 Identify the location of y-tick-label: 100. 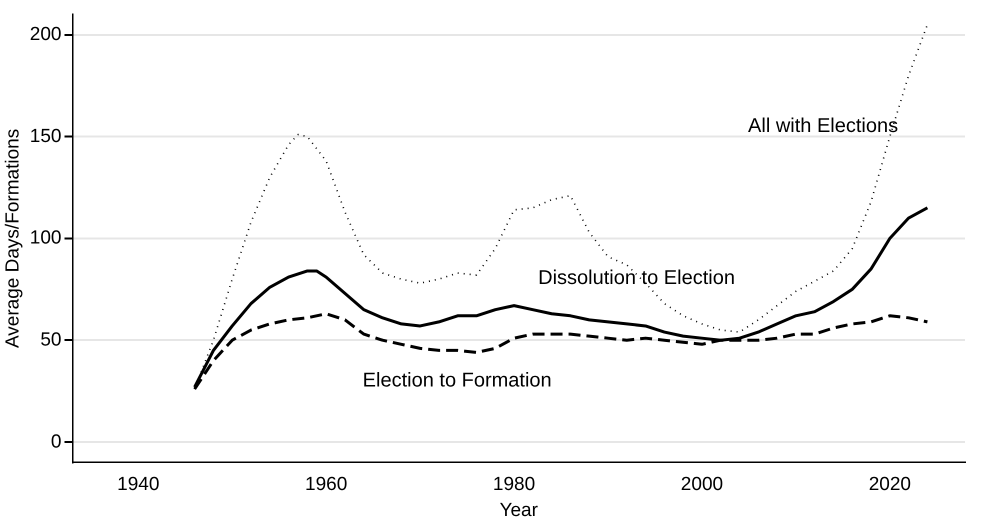
(46, 238).